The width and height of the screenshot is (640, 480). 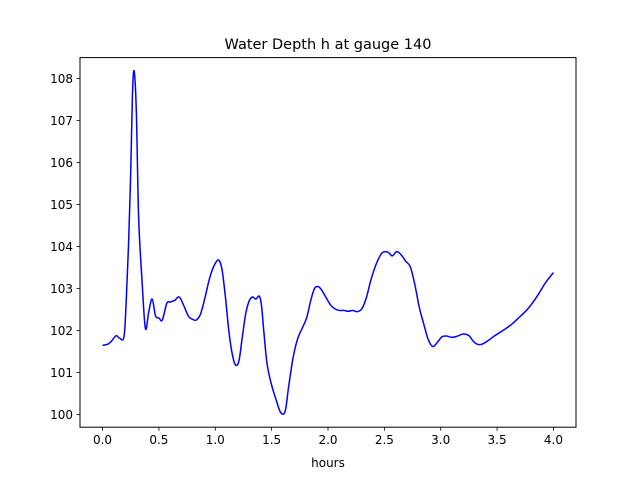 I want to click on y-axis-ticks: 100 101 102 103 104 105 106 107 108, so click(x=65, y=247).